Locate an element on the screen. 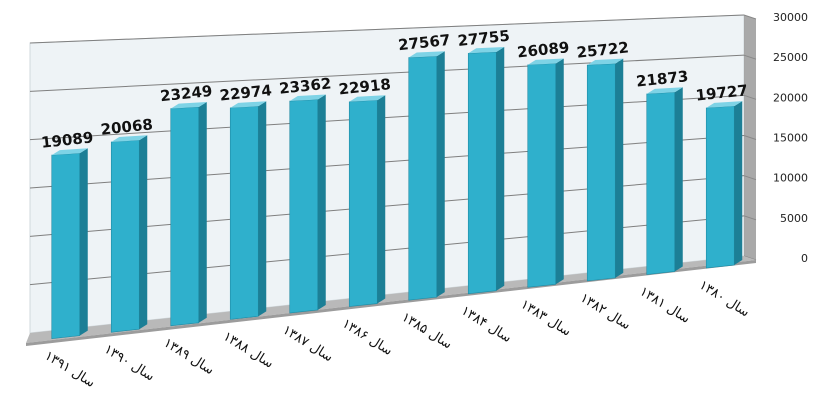 The height and width of the screenshot is (407, 816). x-tick-label: سال ۱۳۸۴ is located at coordinates (486, 324).